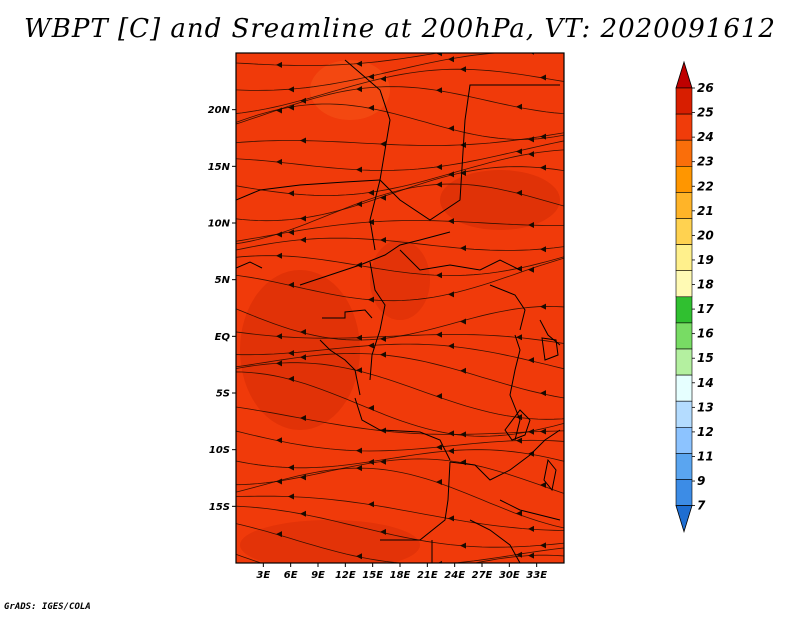  Describe the element at coordinates (684, 519) in the screenshot. I see `colorbar-bottom-arrow` at that location.